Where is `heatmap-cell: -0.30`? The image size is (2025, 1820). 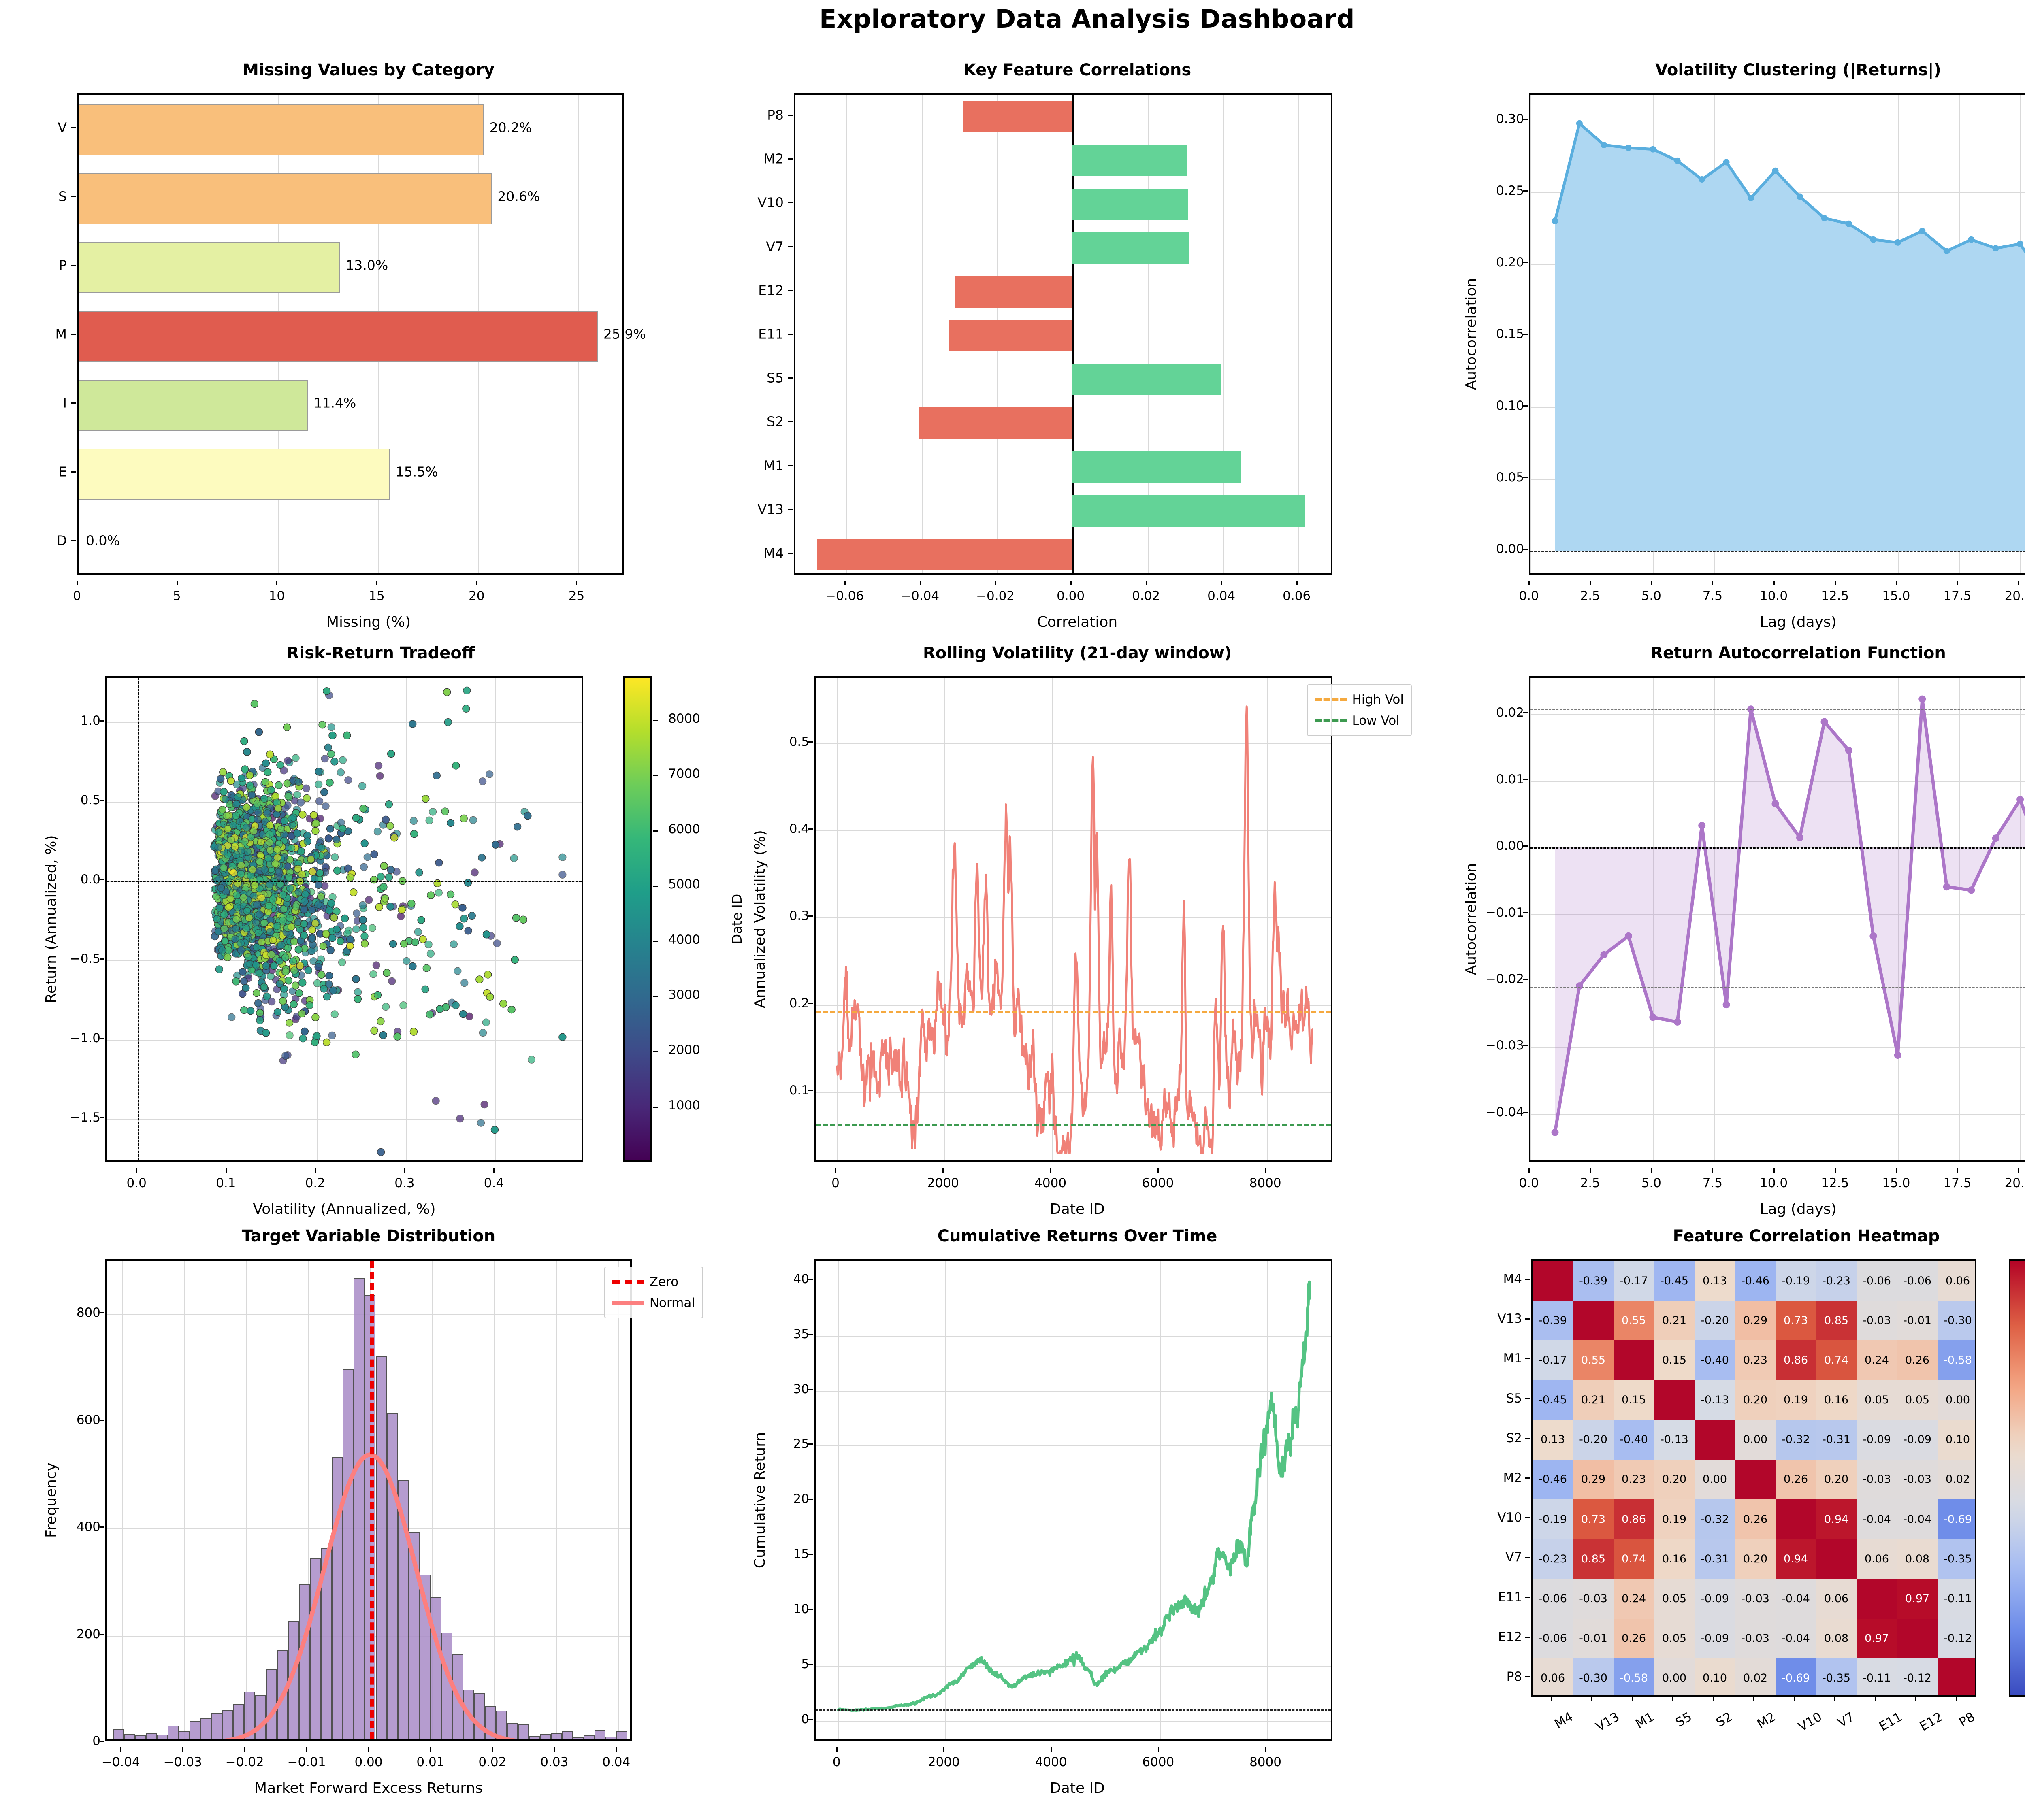 heatmap-cell: -0.30 is located at coordinates (1956, 1321).